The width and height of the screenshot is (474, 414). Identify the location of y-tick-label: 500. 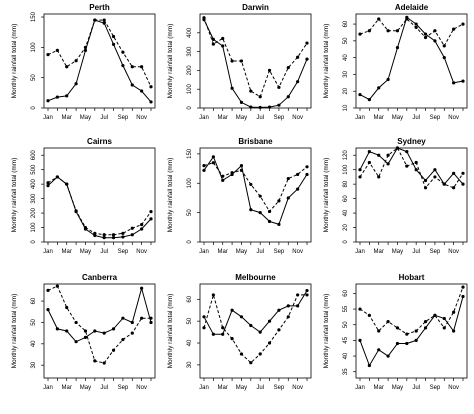
(34, 169).